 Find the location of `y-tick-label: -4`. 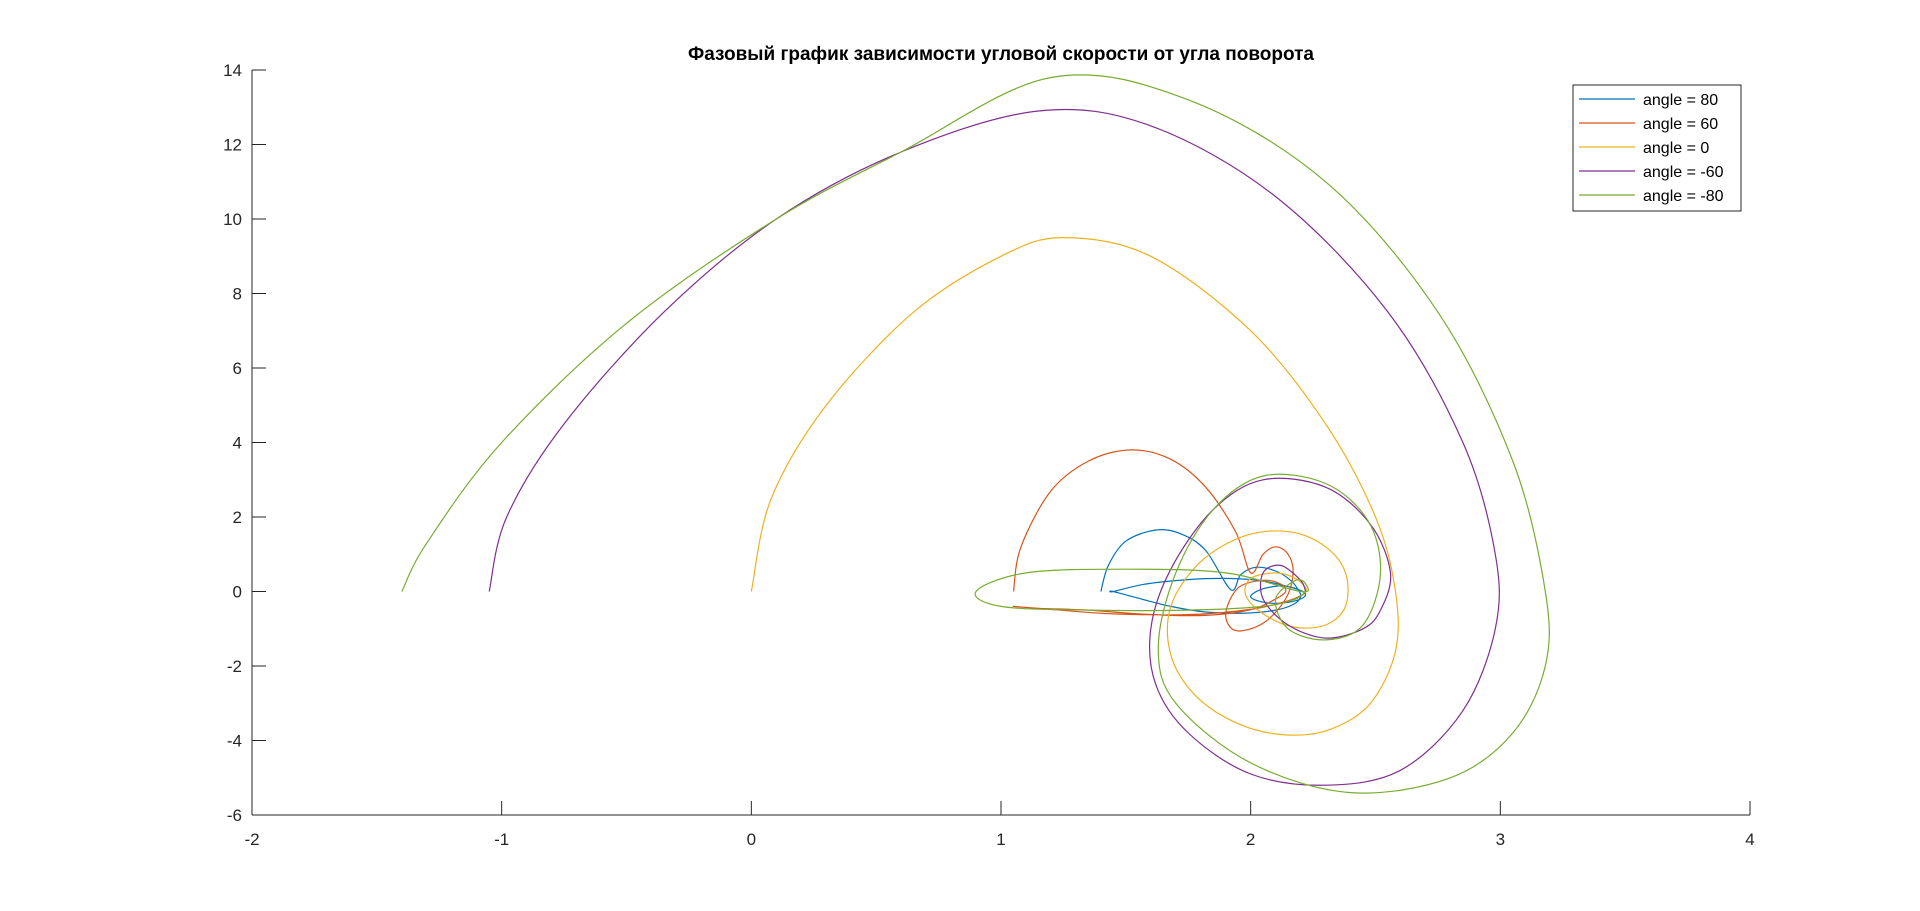

y-tick-label: -4 is located at coordinates (234, 741).